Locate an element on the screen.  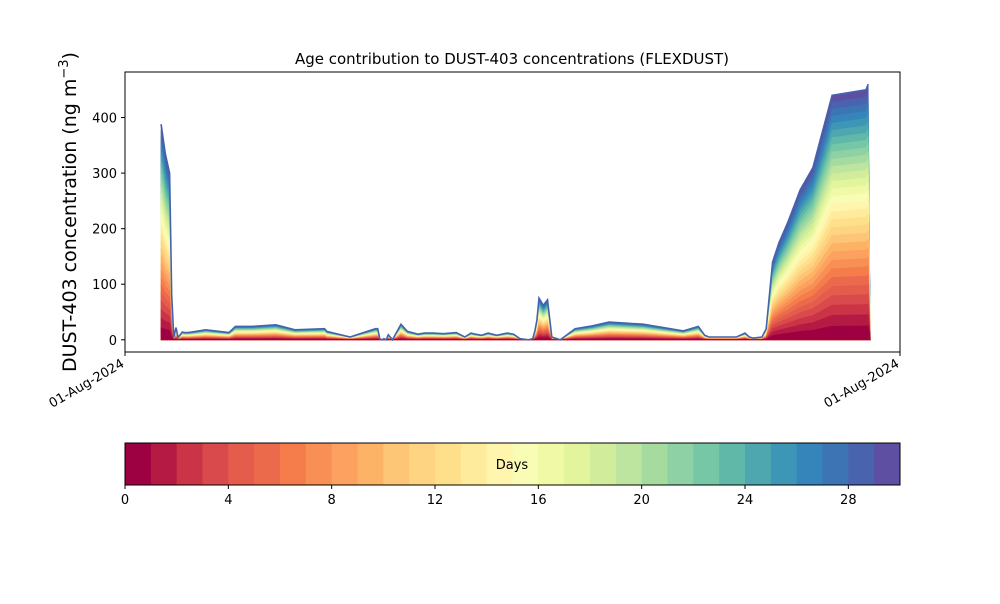
y-tick-label: 200 is located at coordinates (104, 230).